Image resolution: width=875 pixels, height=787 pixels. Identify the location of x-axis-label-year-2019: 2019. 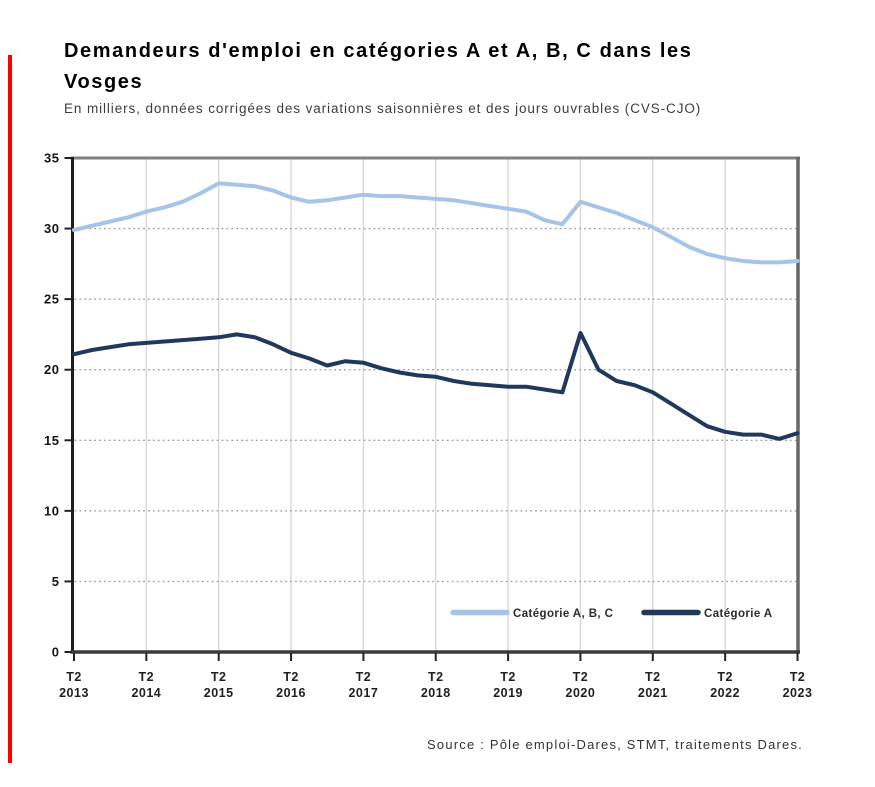
(508, 693).